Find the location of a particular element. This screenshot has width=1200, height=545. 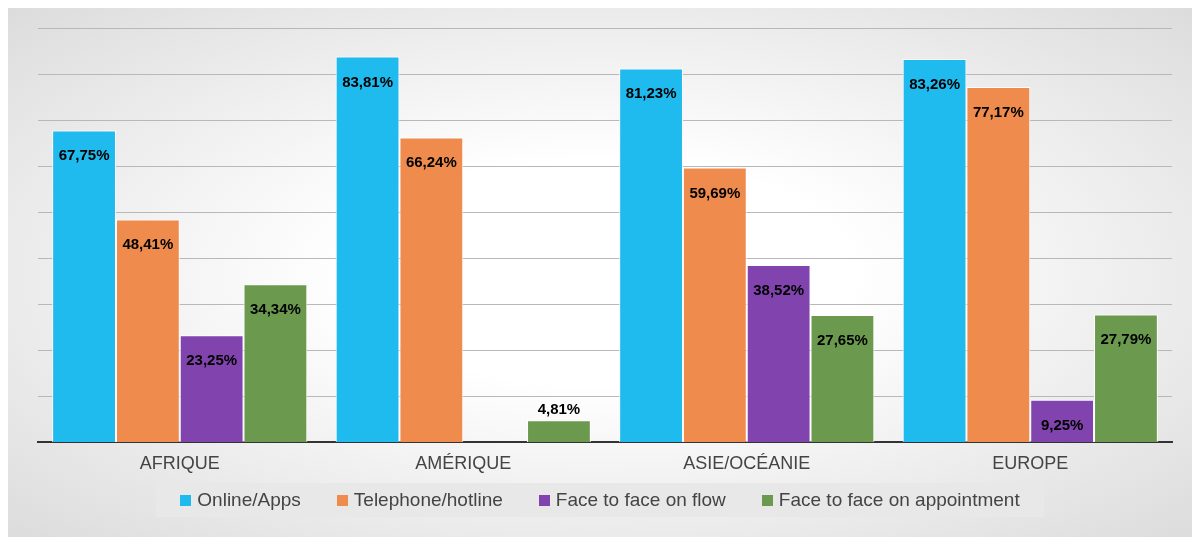

data-label: 4,81% is located at coordinates (559, 409).